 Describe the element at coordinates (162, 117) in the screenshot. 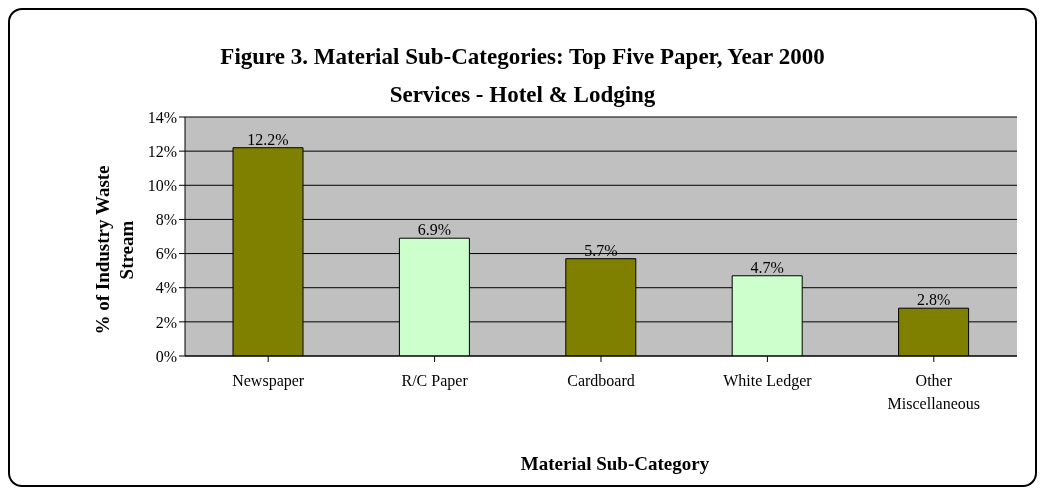

I see `y-tick-label: 14%` at that location.